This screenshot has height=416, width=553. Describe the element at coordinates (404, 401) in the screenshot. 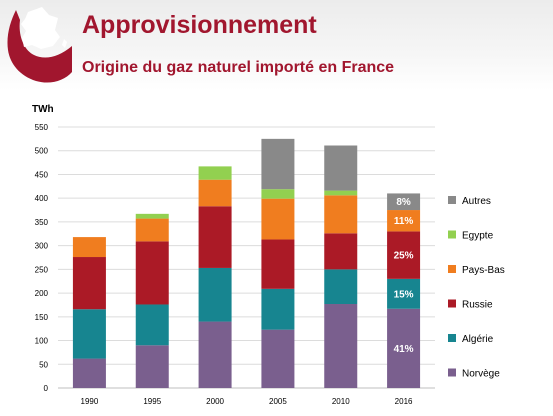

I see `x-tick-label: 2016` at that location.